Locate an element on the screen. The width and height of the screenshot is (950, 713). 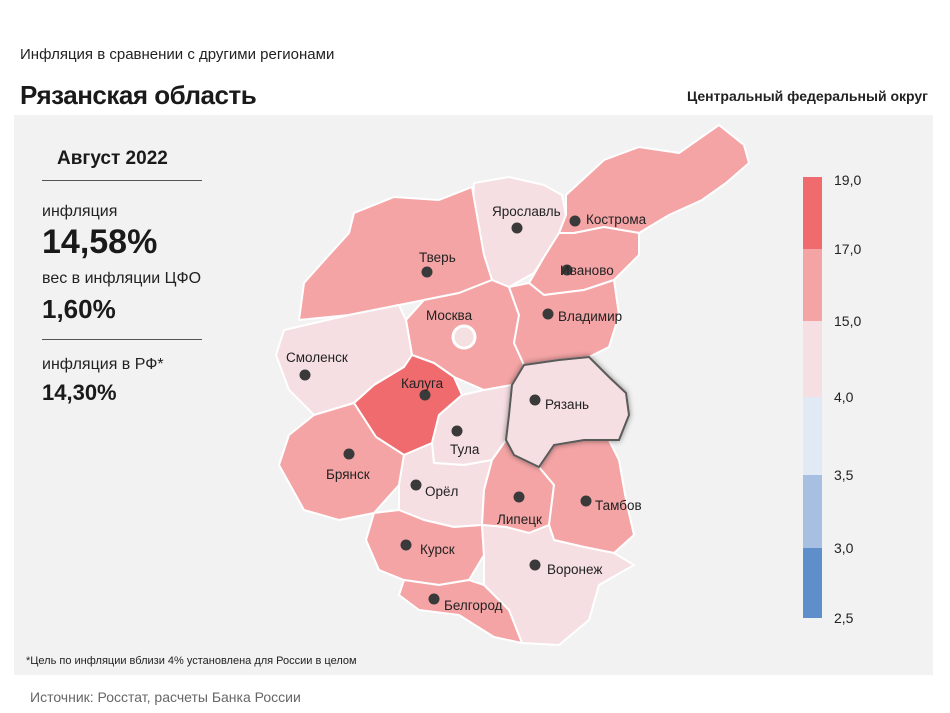
city-label: Ярославль is located at coordinates (526, 211).